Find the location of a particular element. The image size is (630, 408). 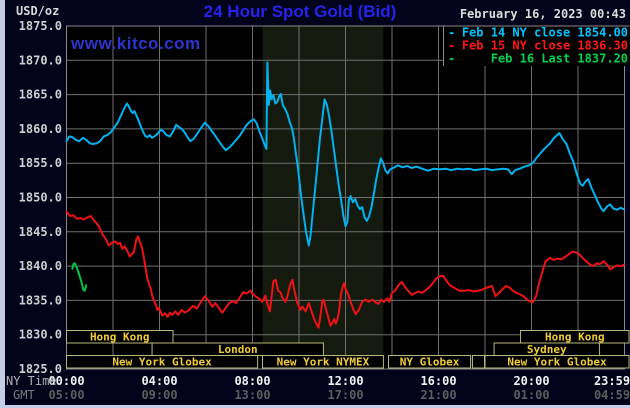

y-axis-tick-label: 1855.0 is located at coordinates (40, 163).